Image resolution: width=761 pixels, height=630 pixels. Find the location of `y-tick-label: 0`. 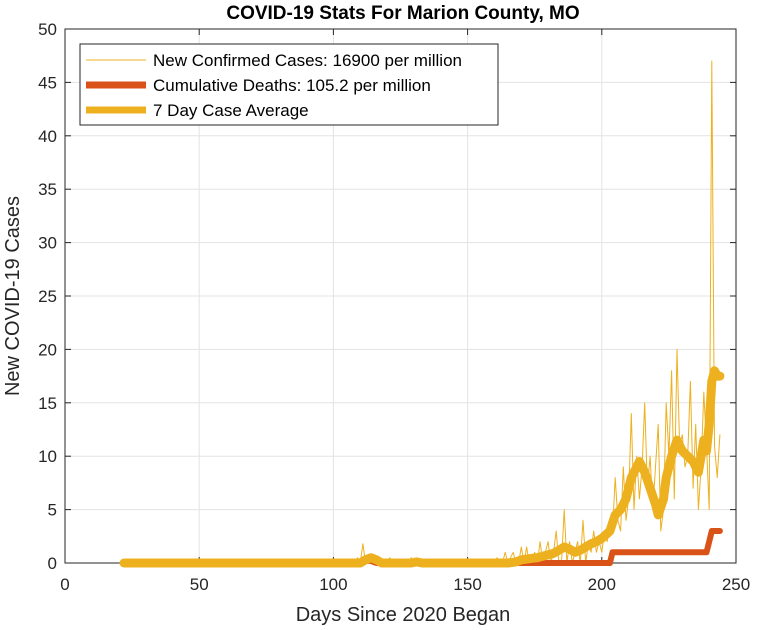

y-tick-label: 0 is located at coordinates (52, 563).